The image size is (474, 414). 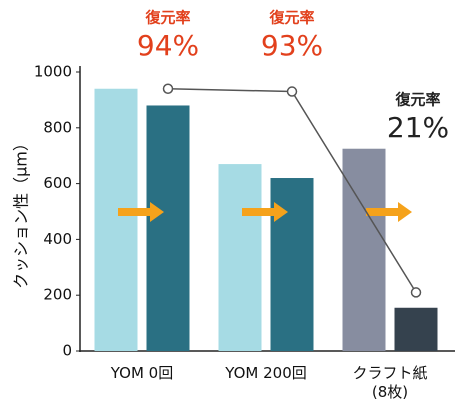 What do you see at coordinates (265, 373) in the screenshot?
I see `x-tick-label: YOM 200回` at bounding box center [265, 373].